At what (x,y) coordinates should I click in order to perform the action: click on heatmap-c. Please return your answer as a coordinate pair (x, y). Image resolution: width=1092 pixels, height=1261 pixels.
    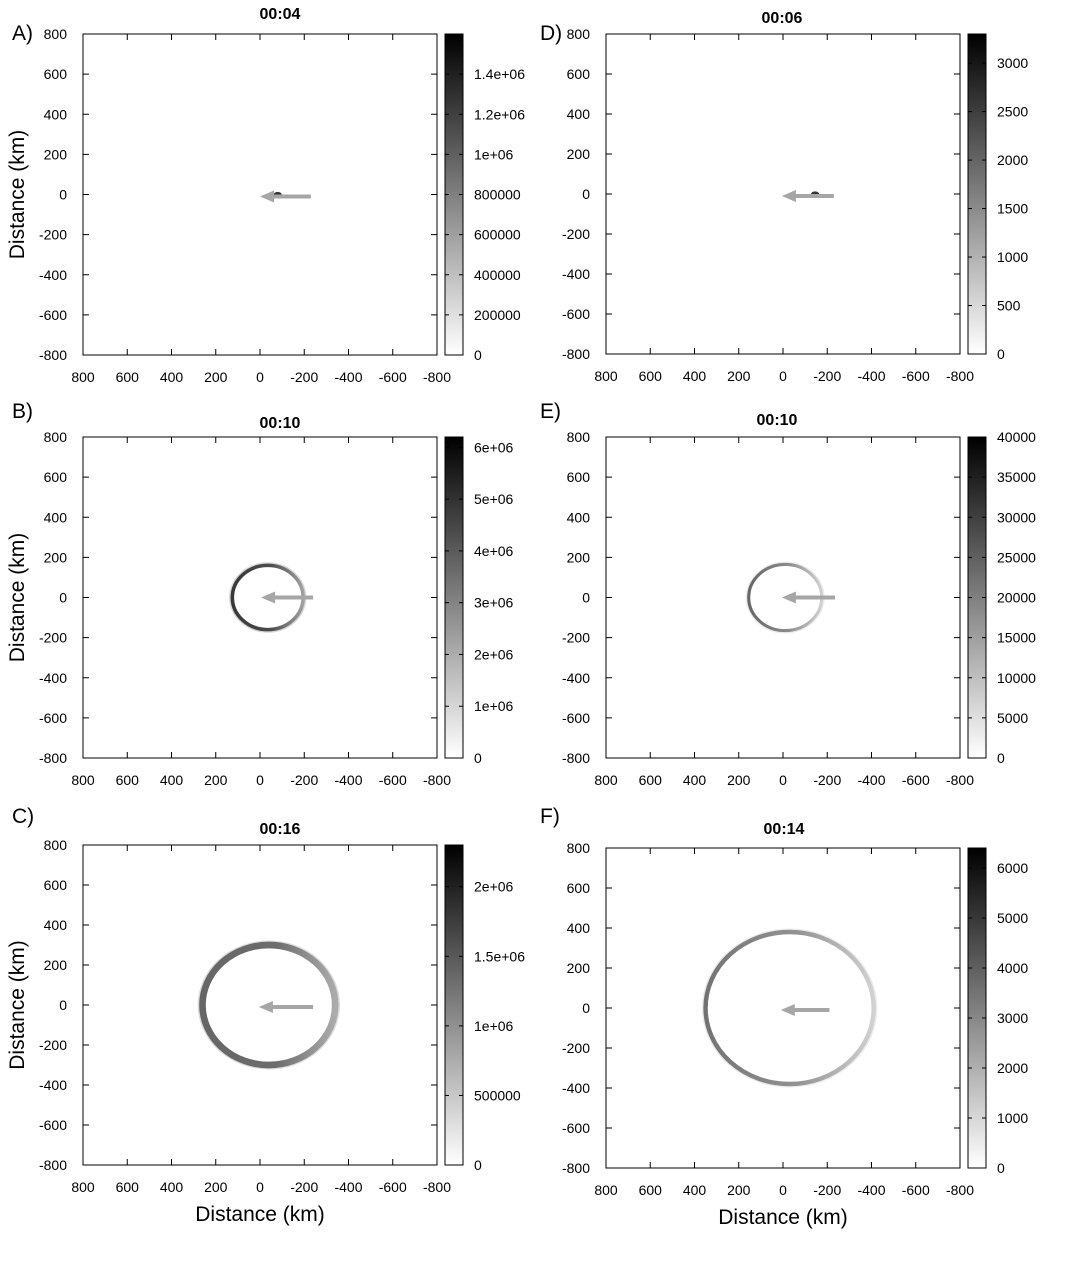
    Looking at the image, I should click on (269, 1005).